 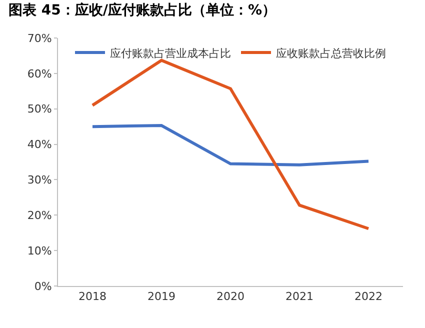 I want to click on y-tick-label: 20%, so click(x=39, y=215).